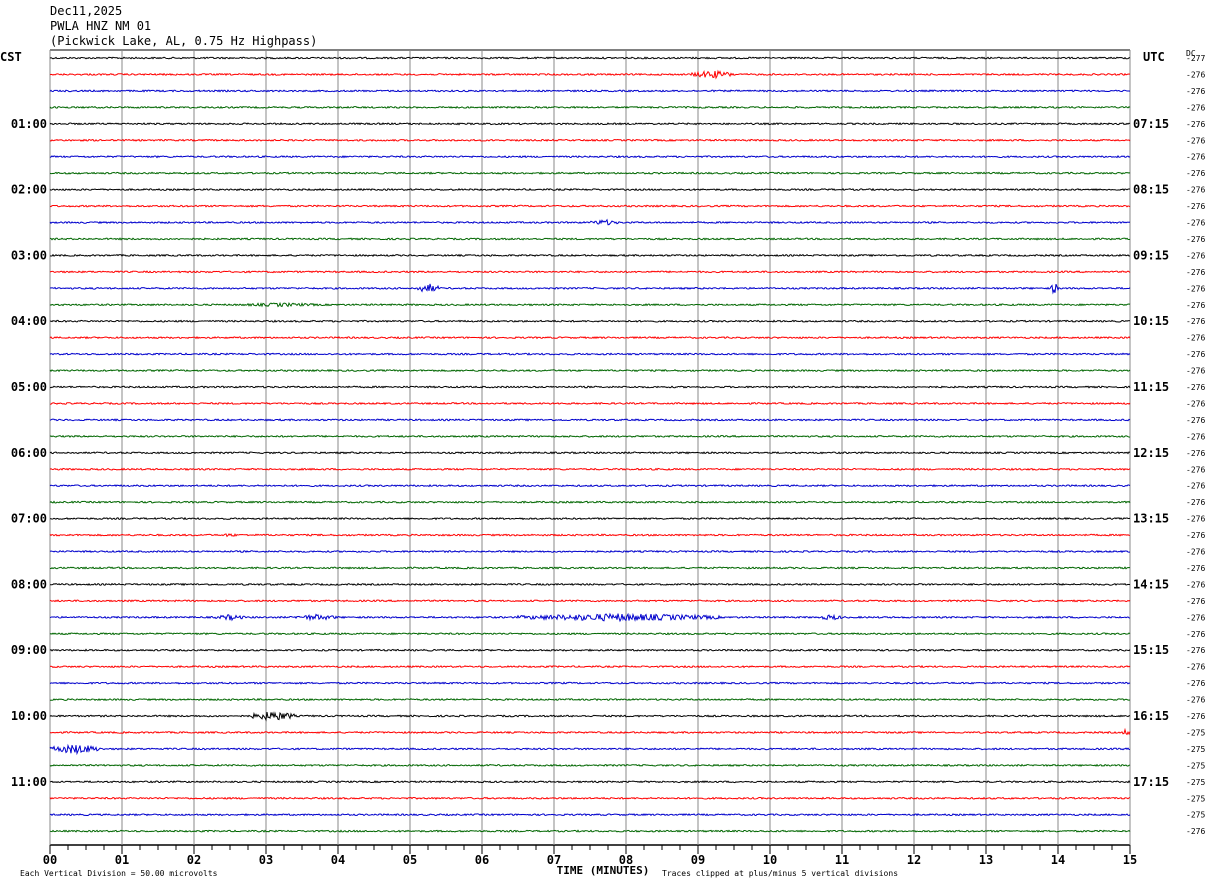 This screenshot has height=886, width=1210. Describe the element at coordinates (29, 124) in the screenshot. I see `hour-label-cst: 01:00` at that location.